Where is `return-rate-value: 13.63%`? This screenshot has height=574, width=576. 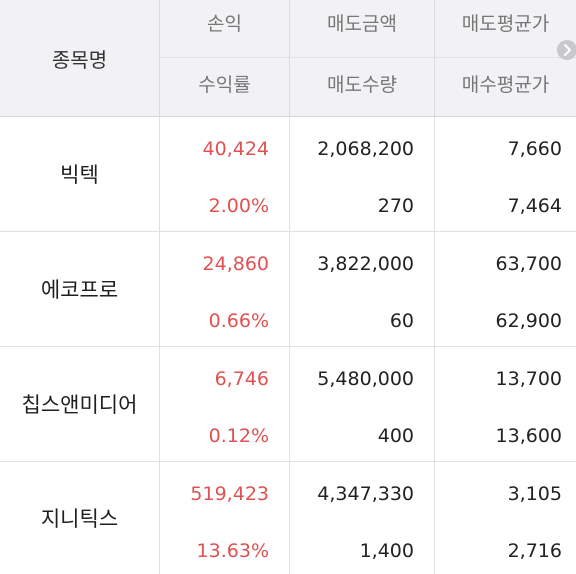
return-rate-value: 13.63% is located at coordinates (232, 551).